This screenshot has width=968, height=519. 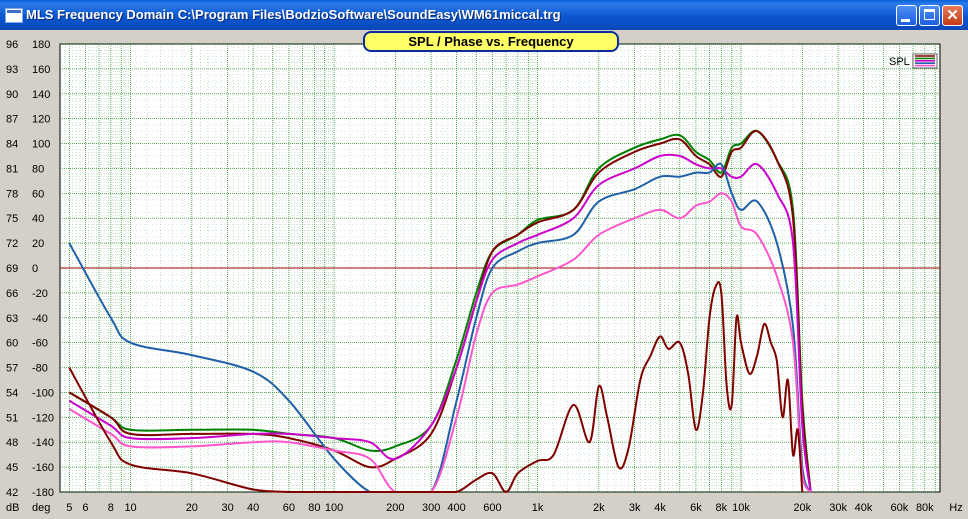 What do you see at coordinates (12, 95) in the screenshot?
I see `y-left-tick-label: 90` at bounding box center [12, 95].